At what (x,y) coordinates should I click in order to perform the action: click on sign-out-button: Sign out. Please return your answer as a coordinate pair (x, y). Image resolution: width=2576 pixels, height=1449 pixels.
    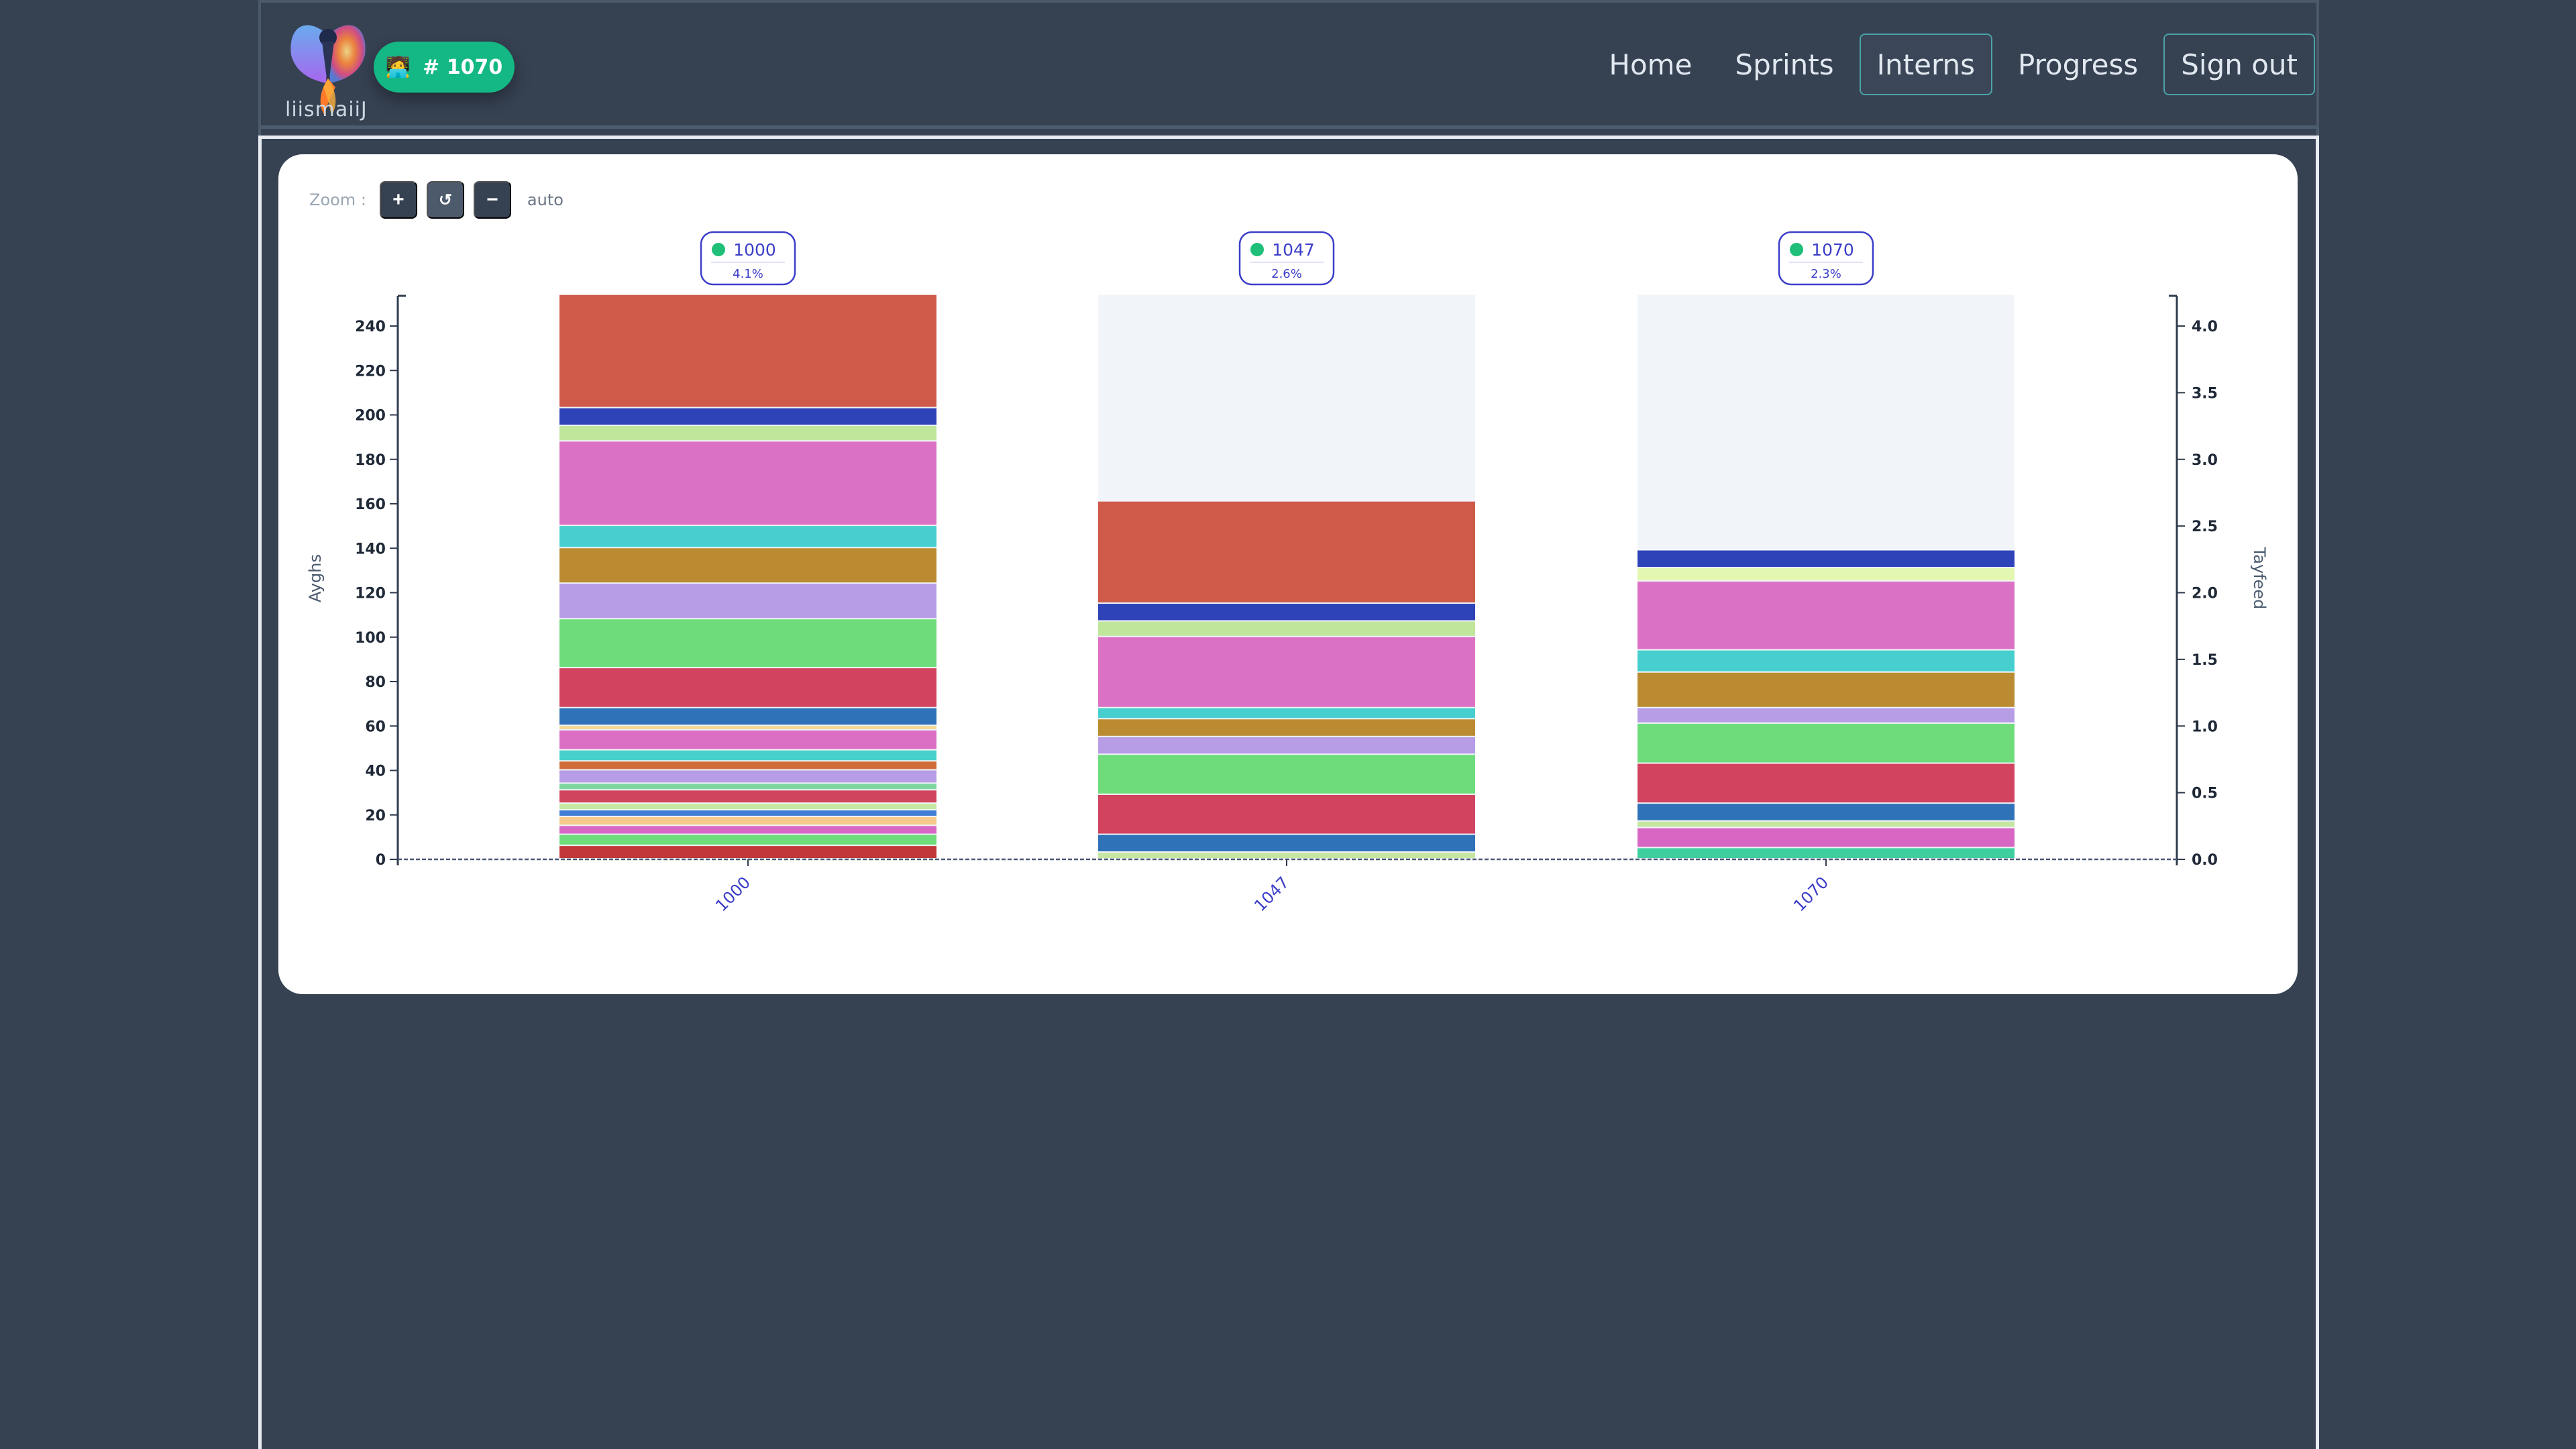
    Looking at the image, I should click on (2239, 64).